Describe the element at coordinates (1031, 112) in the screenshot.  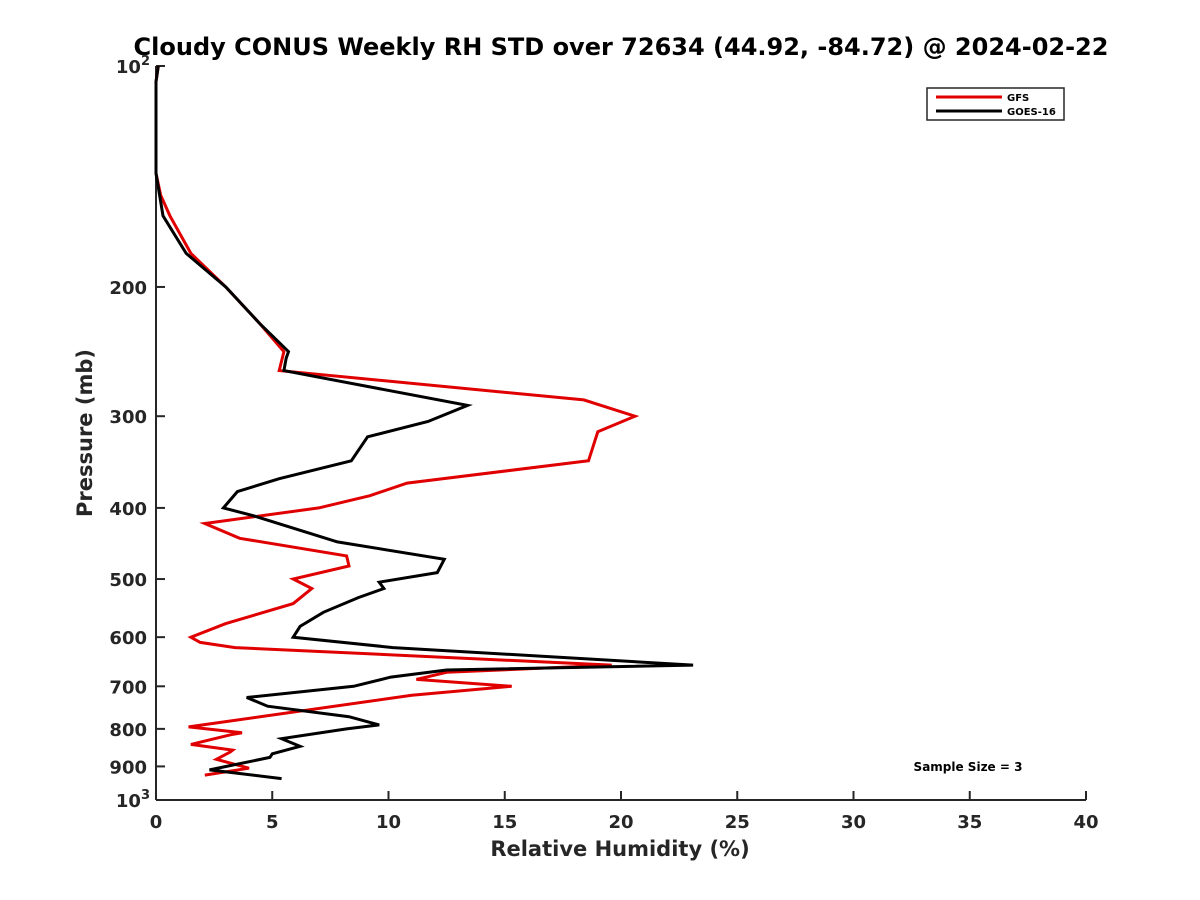
I see `legend-entry-label: GOES-16` at that location.